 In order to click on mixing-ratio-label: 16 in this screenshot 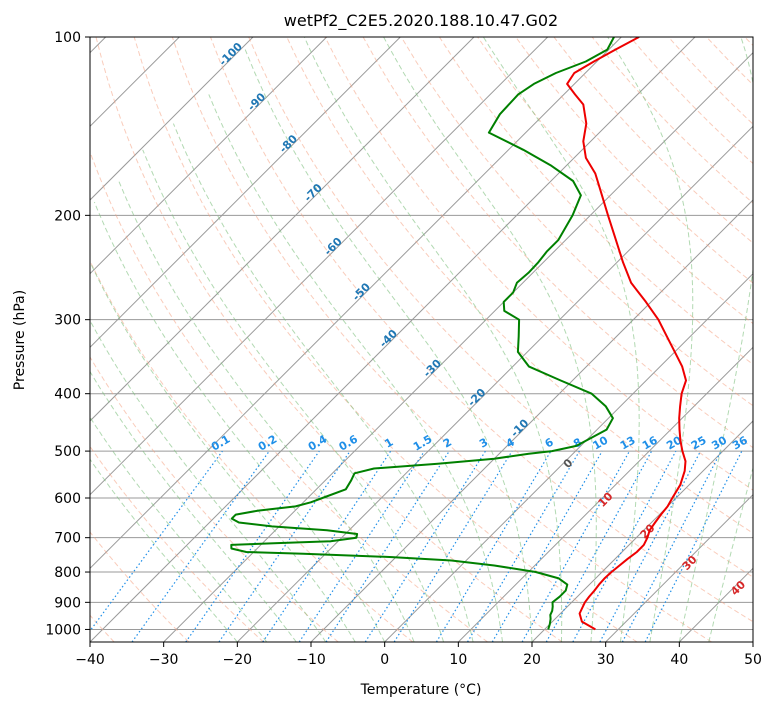, I will do `click(650, 442)`.